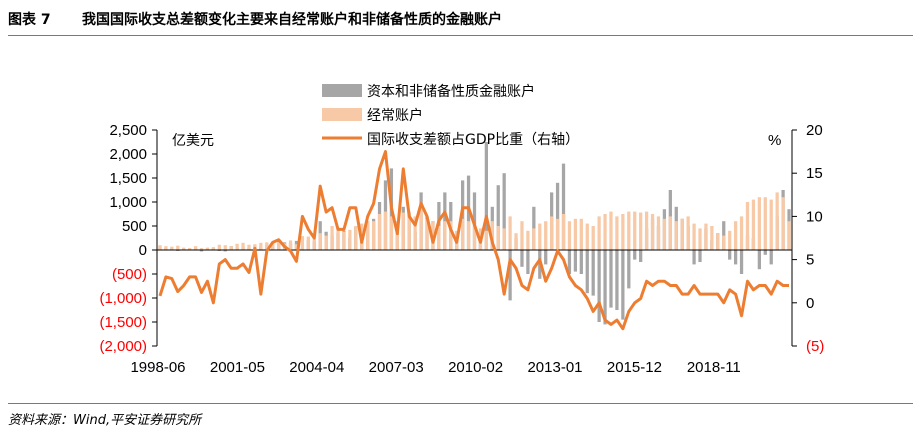  What do you see at coordinates (810, 303) in the screenshot?
I see `right-tick-label: 0` at bounding box center [810, 303].